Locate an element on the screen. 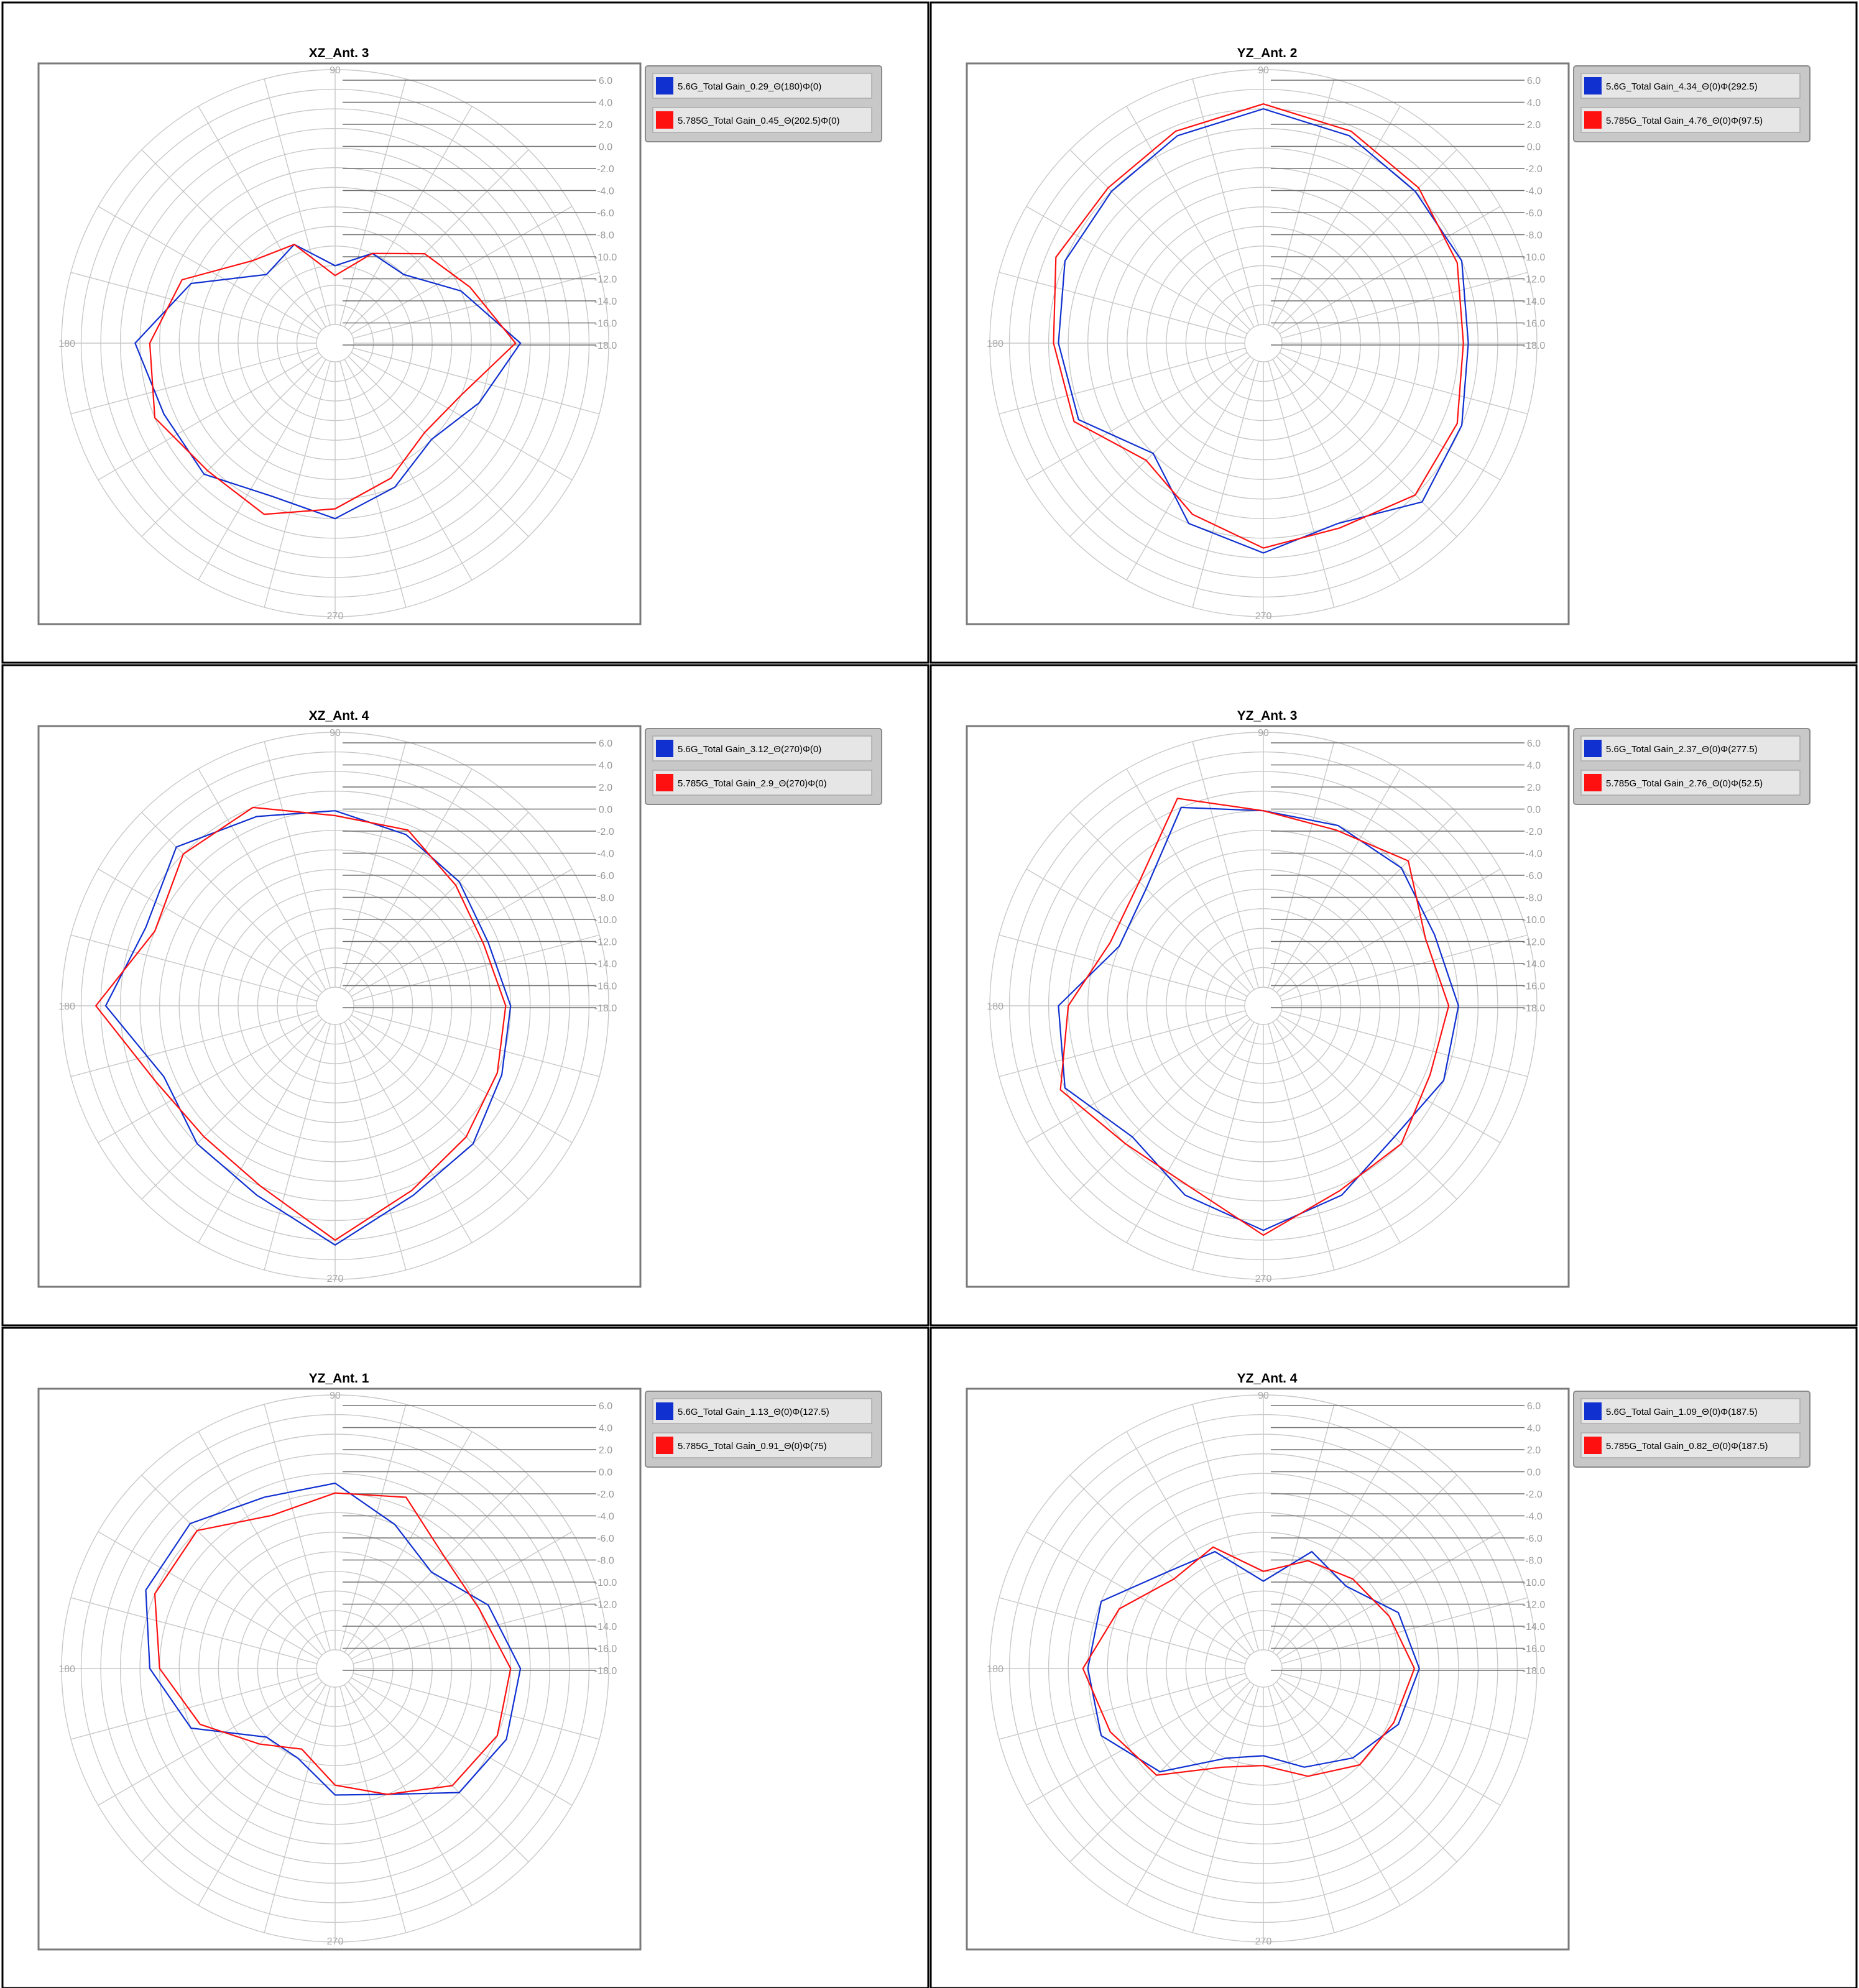 This screenshot has height=1988, width=1859. db-tick-label: 0.0 is located at coordinates (1534, 147).